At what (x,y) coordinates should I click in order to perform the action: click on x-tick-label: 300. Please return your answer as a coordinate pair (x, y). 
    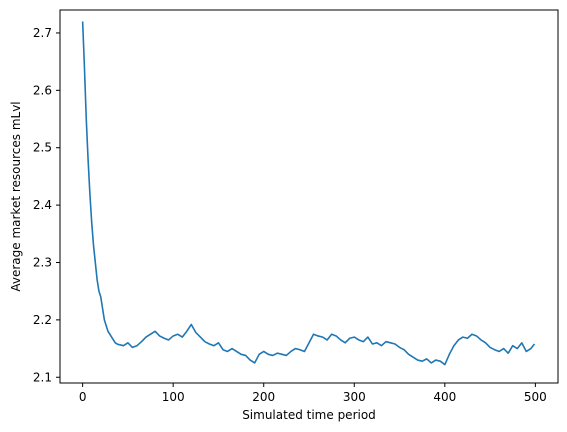
    Looking at the image, I should click on (354, 397).